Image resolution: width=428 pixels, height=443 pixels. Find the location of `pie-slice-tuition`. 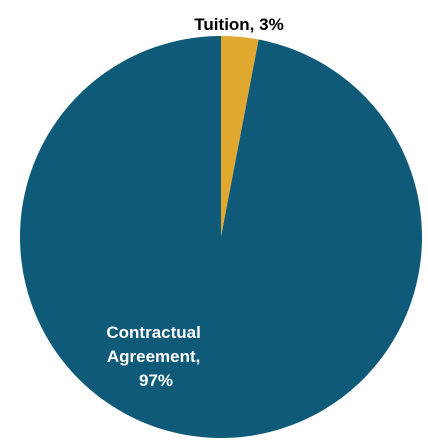

pie-slice-tuition is located at coordinates (240, 136).